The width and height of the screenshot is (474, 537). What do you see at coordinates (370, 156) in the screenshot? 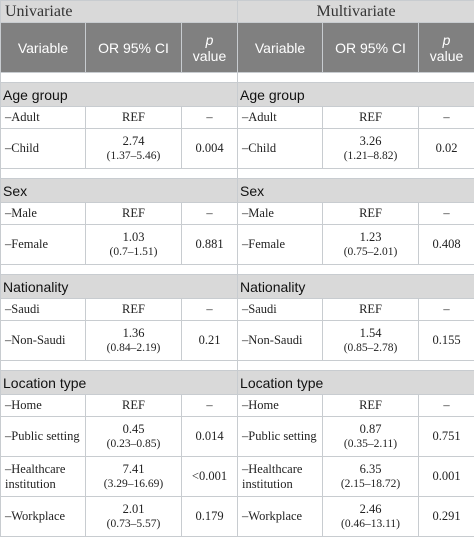
I see `ci-value: (1.21–8.82)` at bounding box center [370, 156].